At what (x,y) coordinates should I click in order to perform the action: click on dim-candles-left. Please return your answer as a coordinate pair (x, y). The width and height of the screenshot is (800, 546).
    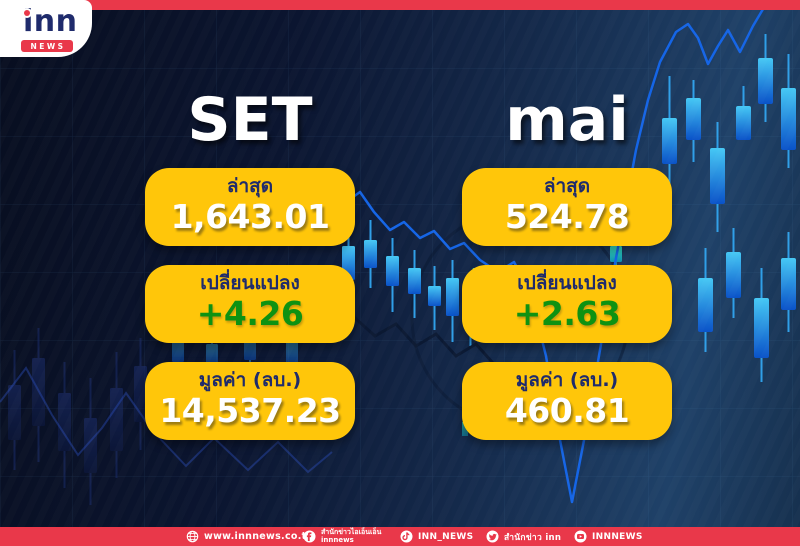
    Looking at the image, I should click on (77, 416).